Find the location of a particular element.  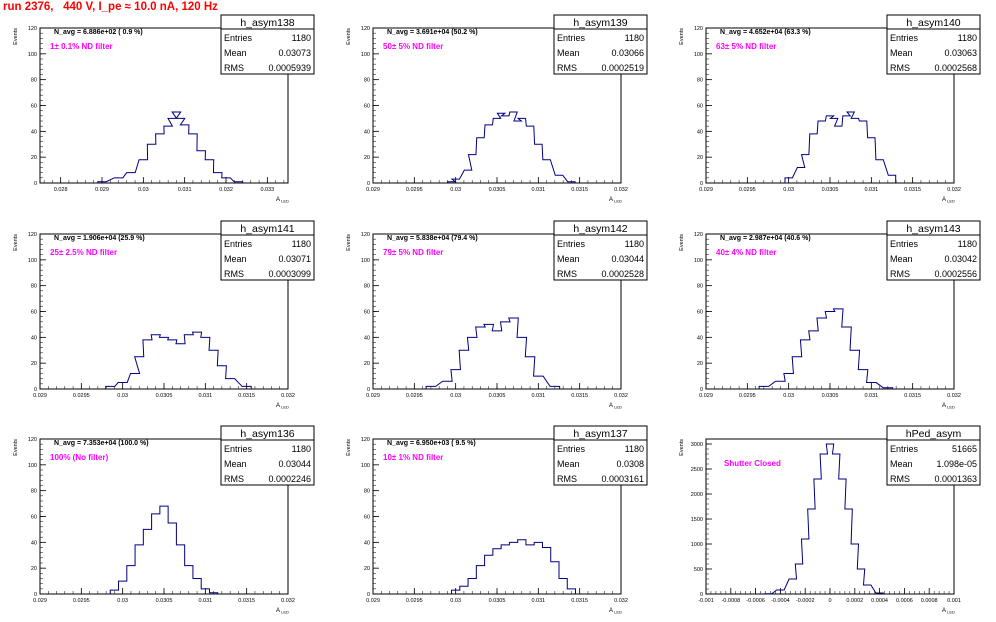

filter-annotation: 1± 0.1% ND filter is located at coordinates (81, 46).